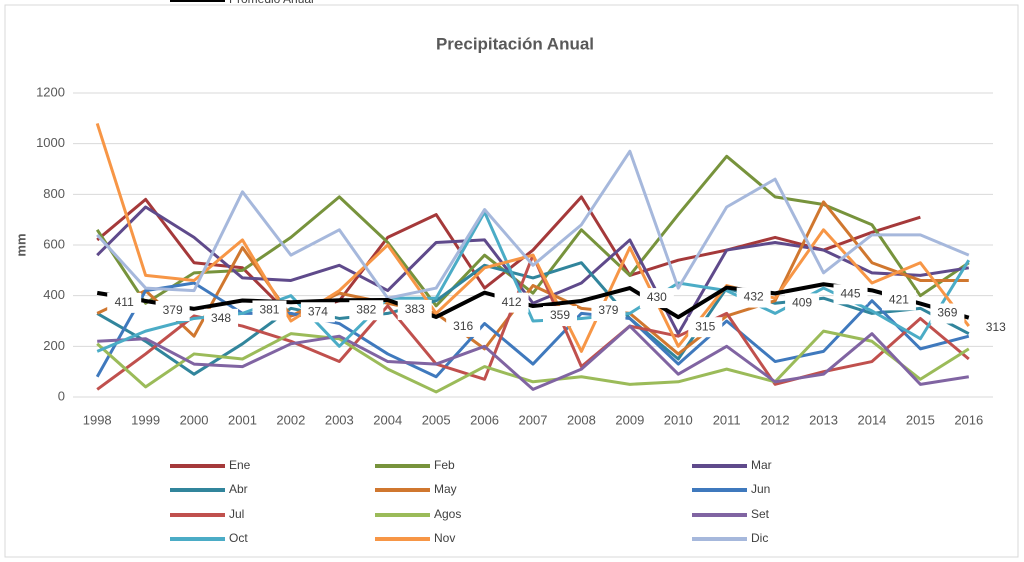 This screenshot has height=562, width=1024. I want to click on data-label: 313, so click(996, 327).